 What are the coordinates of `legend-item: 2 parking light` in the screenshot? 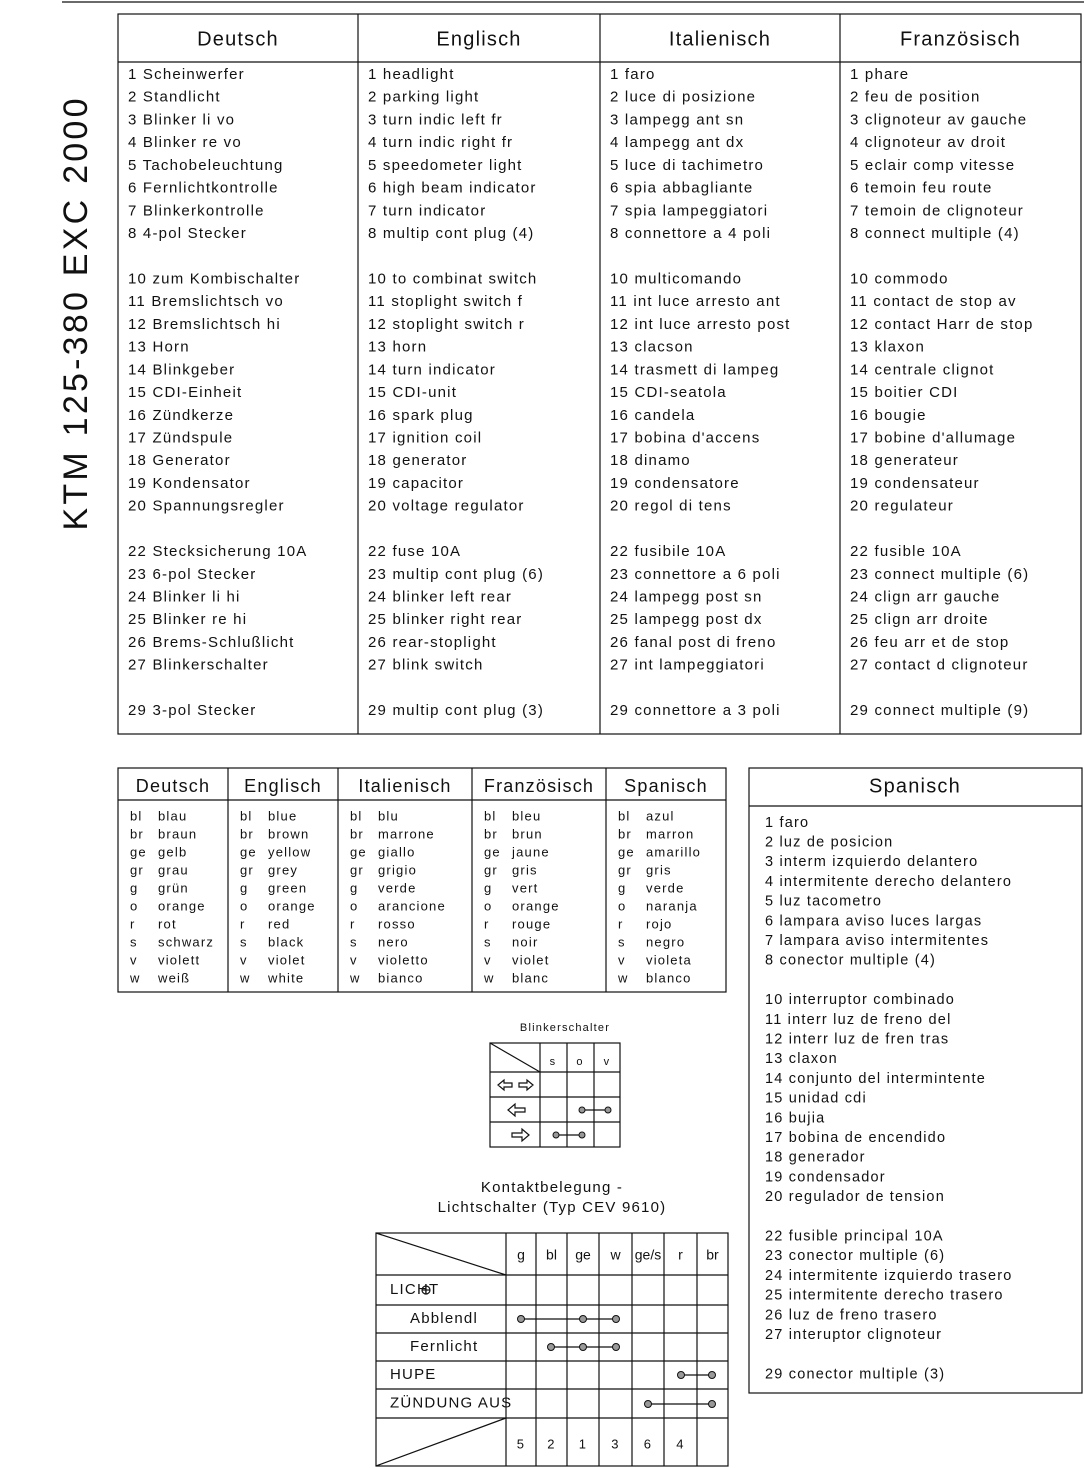 It's located at (423, 97).